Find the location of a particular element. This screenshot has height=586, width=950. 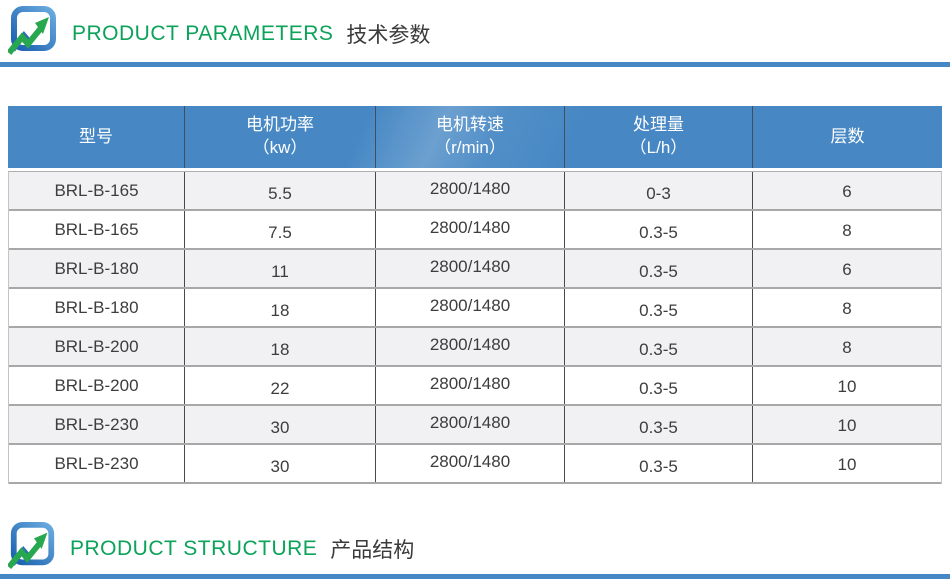

table-header-row: 型号 电机功率 （kw） 电机转速 （r/min） 处理量 （L/h） 层数 is located at coordinates (475, 137).